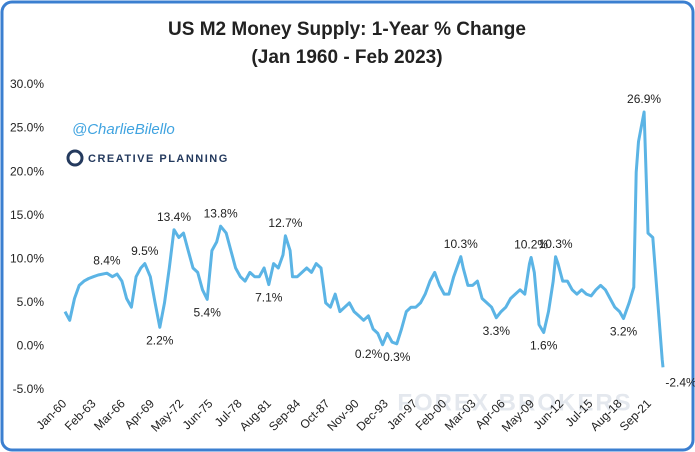 The image size is (695, 452). Describe the element at coordinates (145, 251) in the screenshot. I see `annotation: 9.5%` at that location.